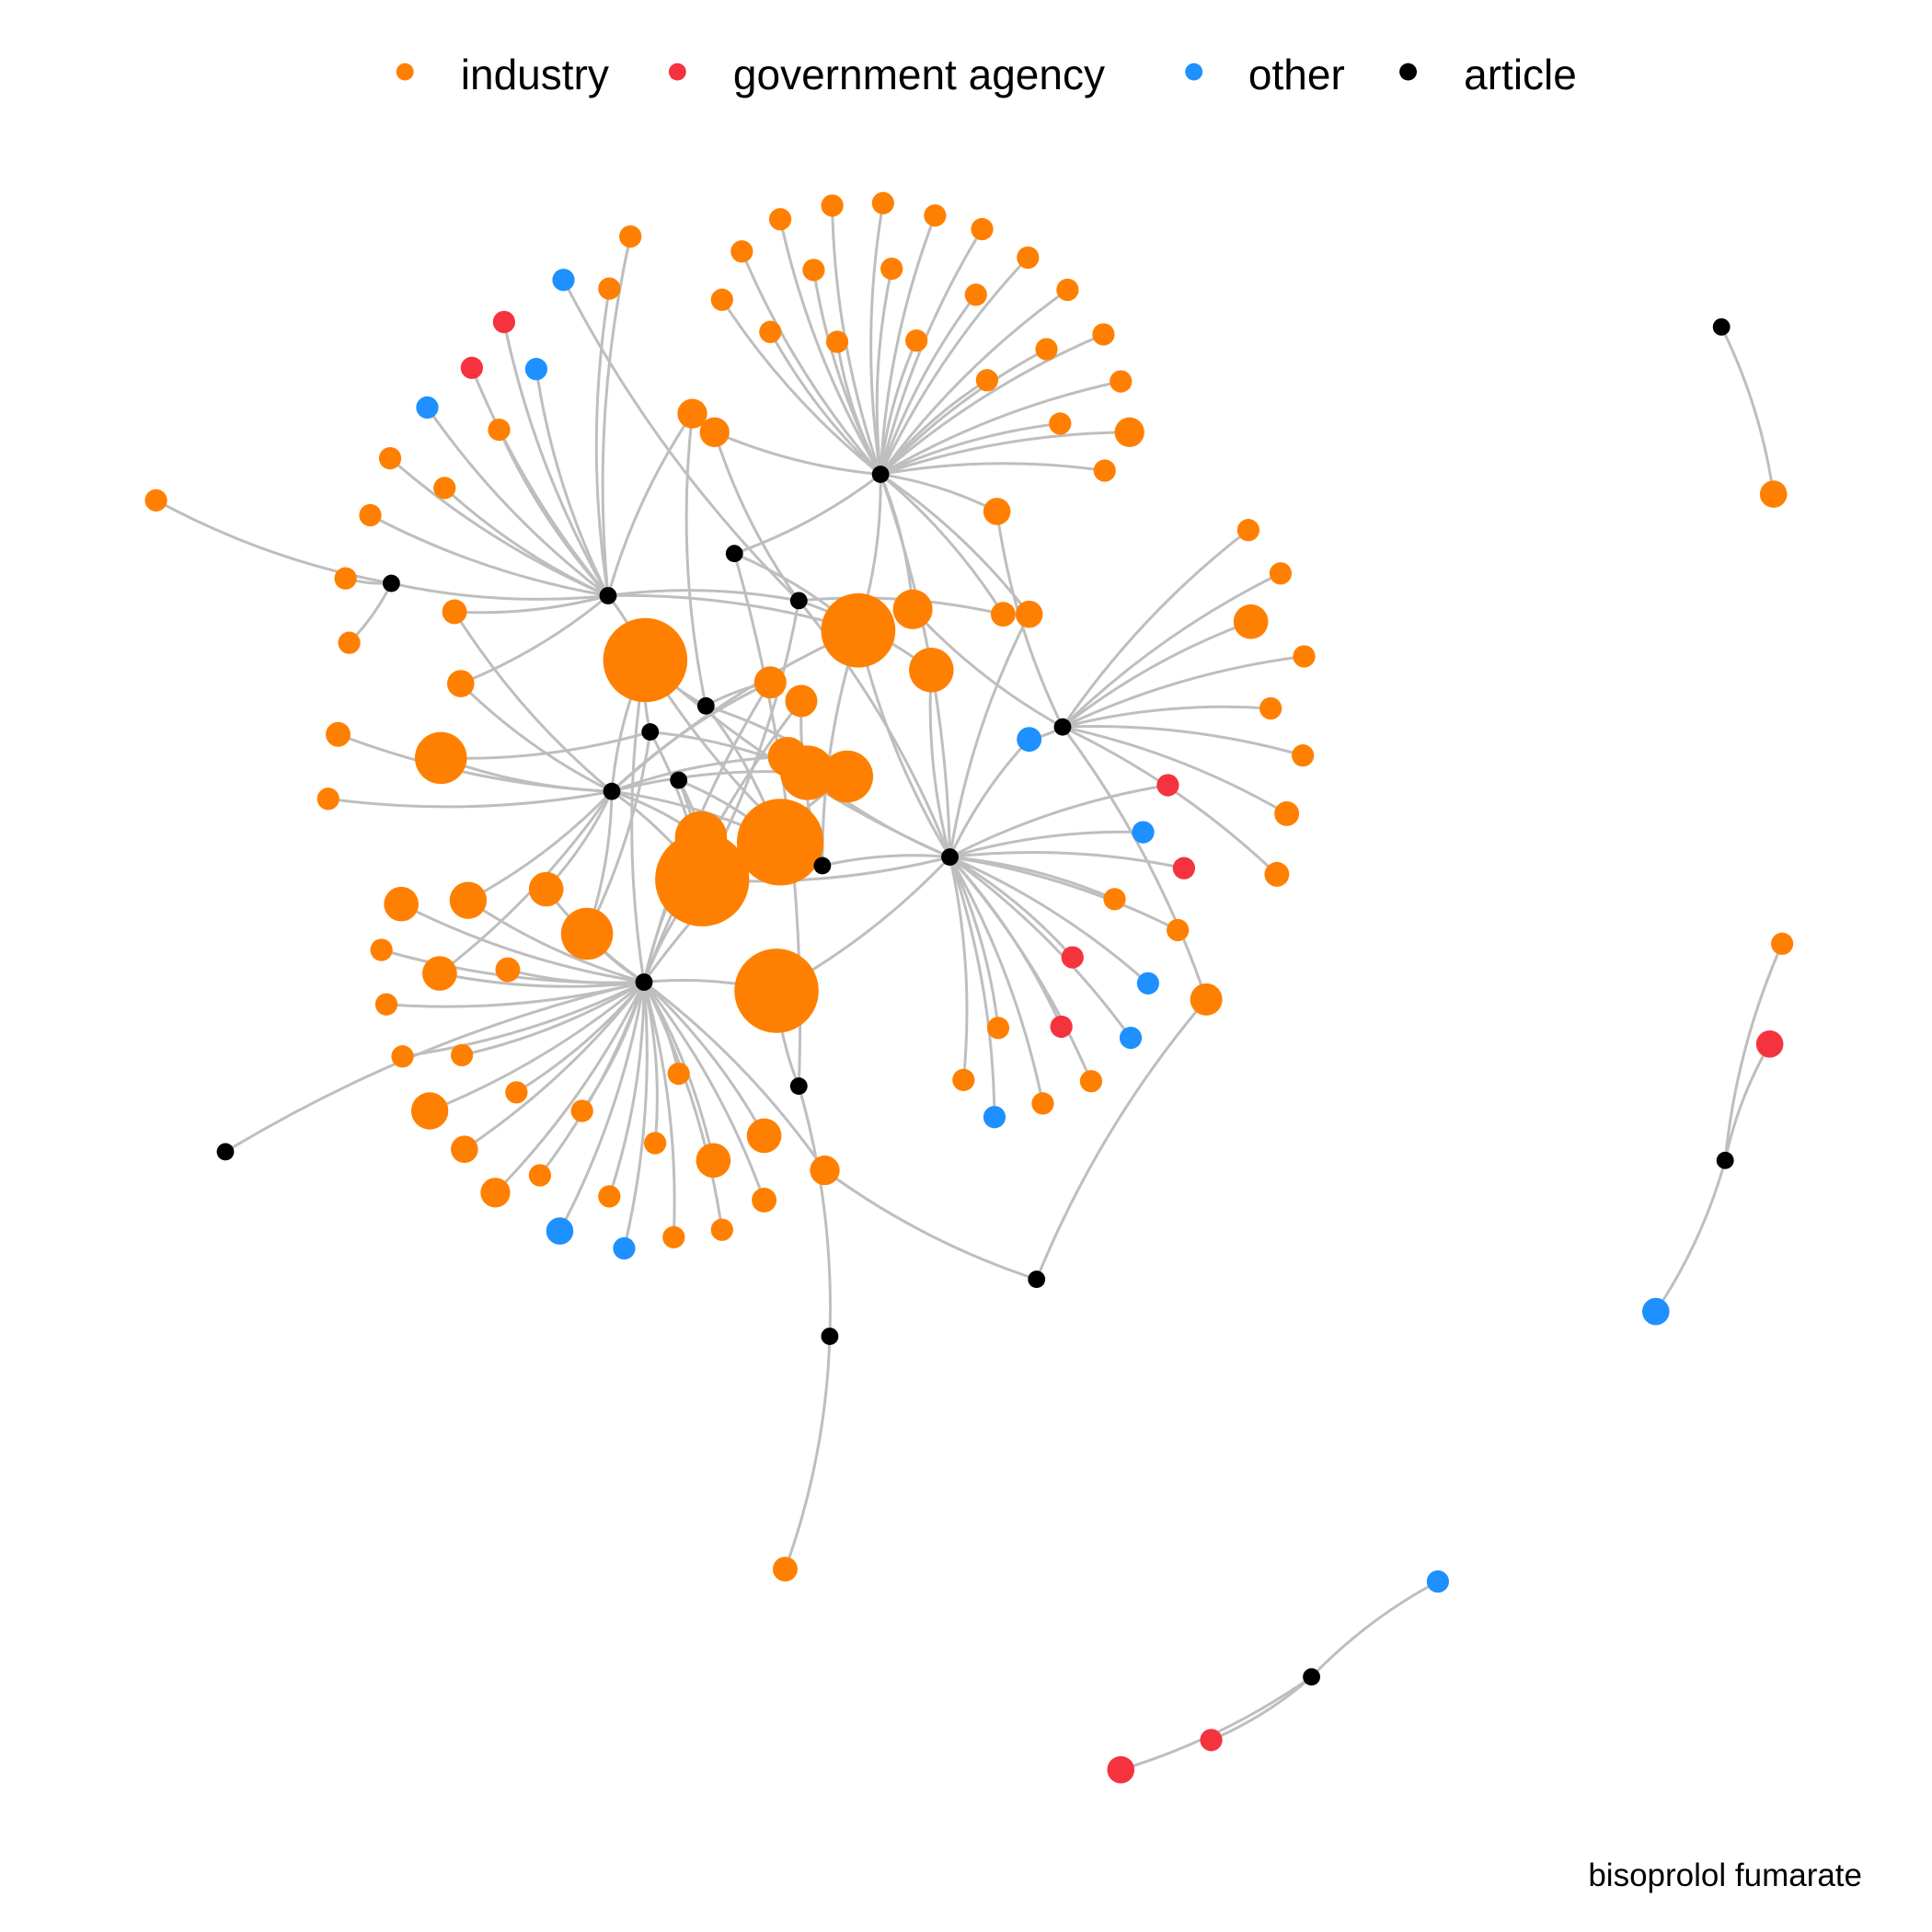  Describe the element at coordinates (1725, 1875) in the screenshot. I see `caption: bisoprolol fumarate` at that location.